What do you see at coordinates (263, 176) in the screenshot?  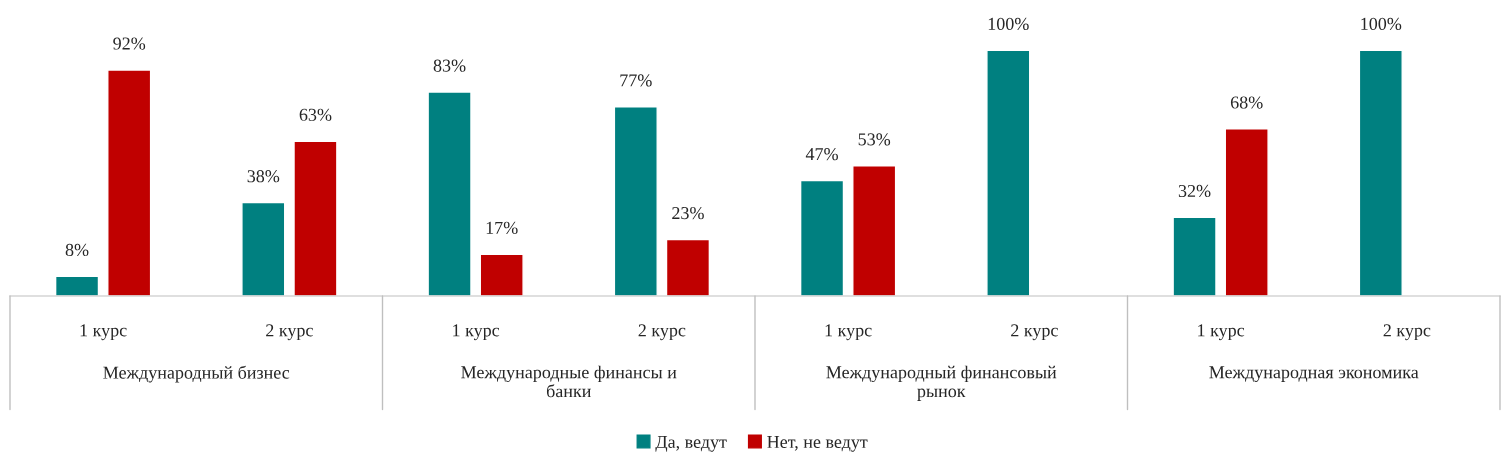 I see `data-label: 38%` at bounding box center [263, 176].